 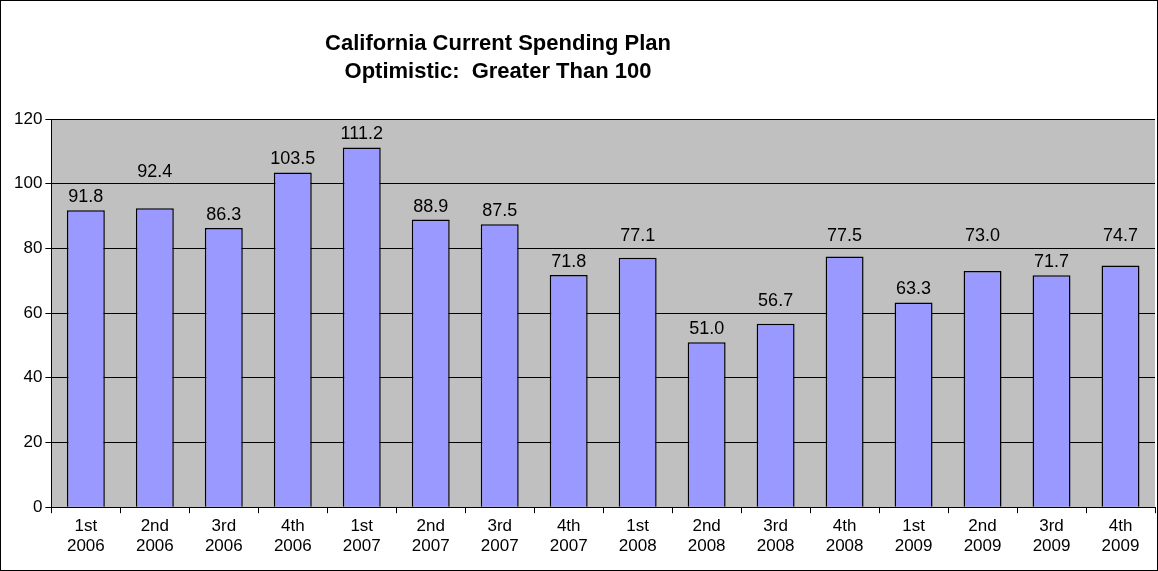 I want to click on data-label: 87.5, so click(x=500, y=210).